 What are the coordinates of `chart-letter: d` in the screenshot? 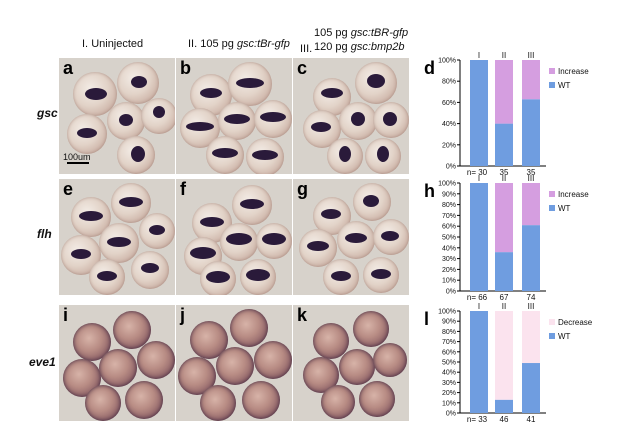 It's located at (429, 68).